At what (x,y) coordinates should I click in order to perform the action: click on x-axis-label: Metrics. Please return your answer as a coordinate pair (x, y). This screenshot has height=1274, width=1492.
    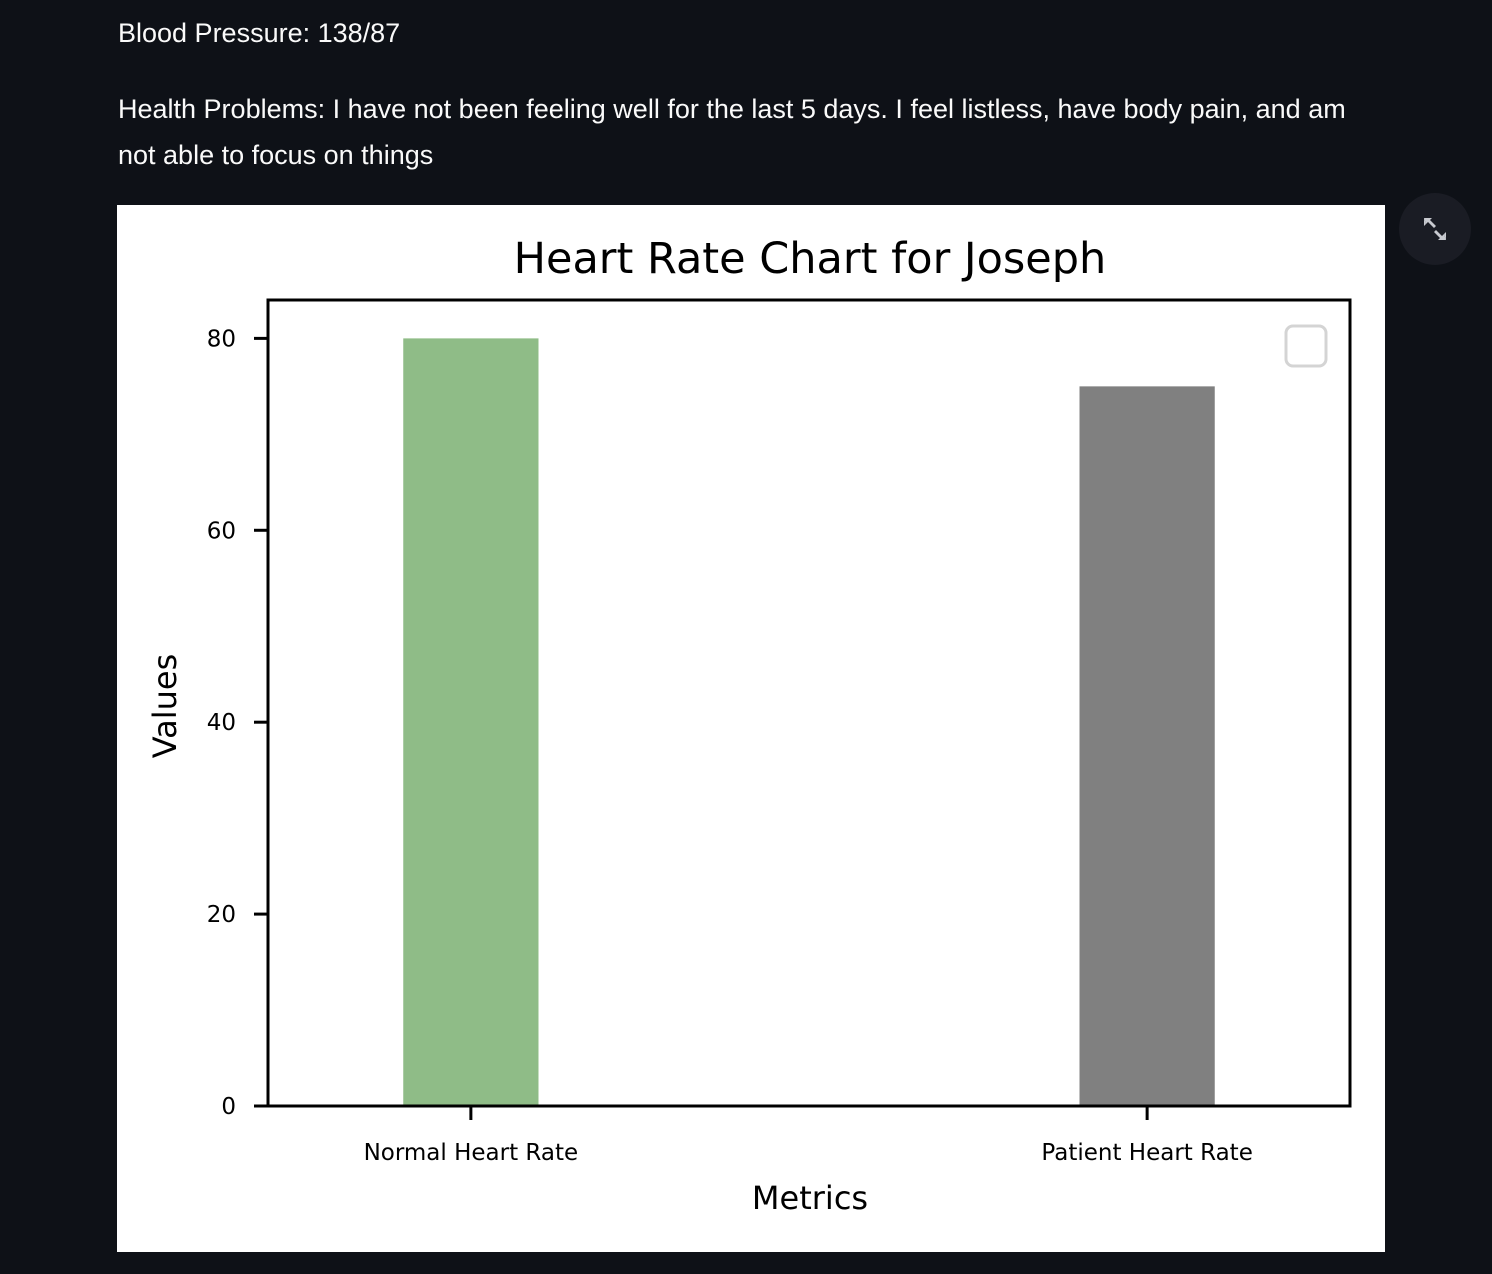
    Looking at the image, I should click on (810, 1198).